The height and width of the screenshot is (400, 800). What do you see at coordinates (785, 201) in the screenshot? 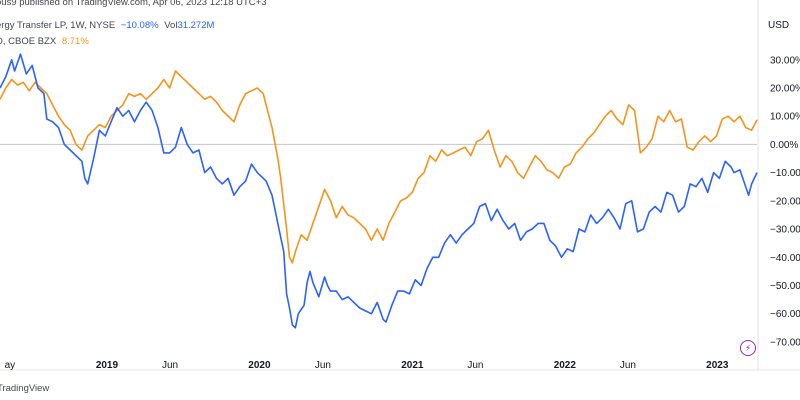
I see `y-tick-label: −20.00%` at bounding box center [785, 201].